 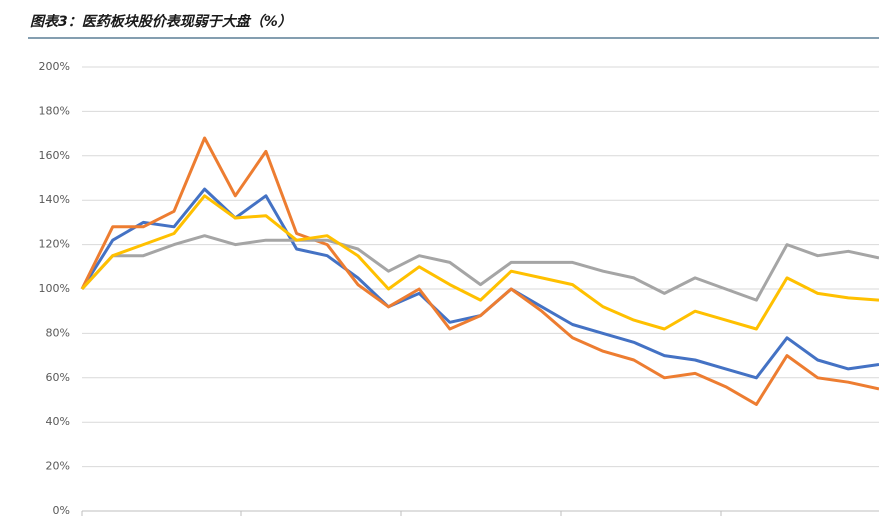 I want to click on y-tick-label: 120%, so click(x=54, y=244).